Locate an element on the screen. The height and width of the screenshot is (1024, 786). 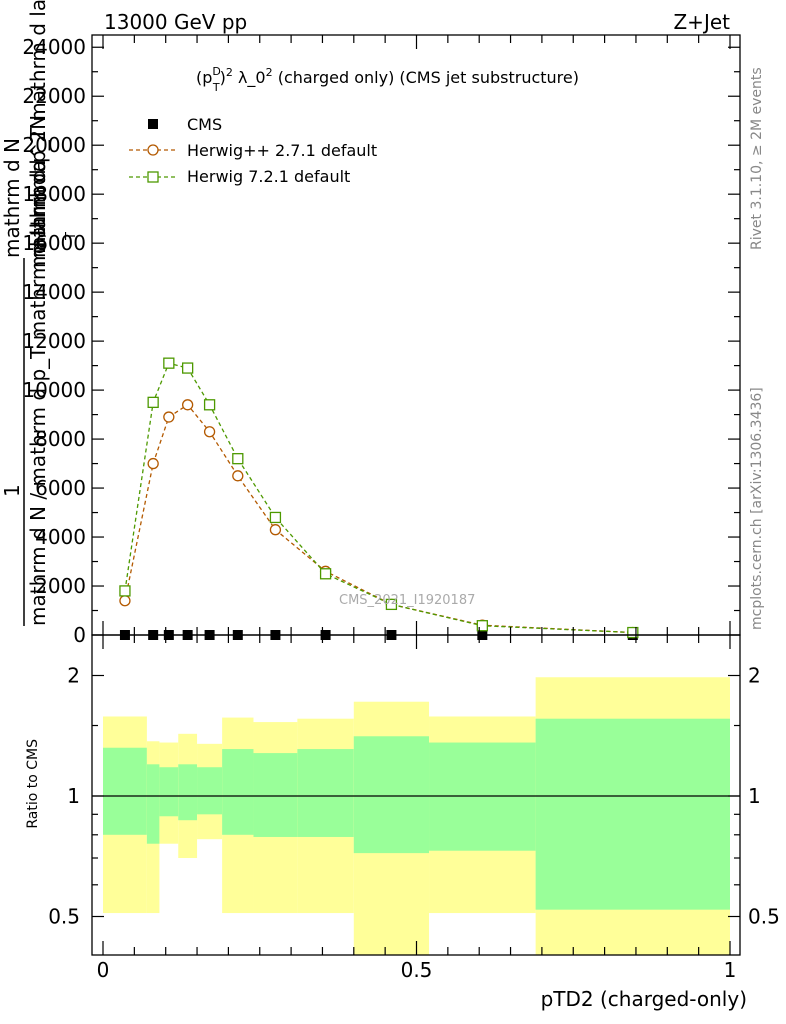
y-label-garble-2: mathrm d p_T mathrm d lambda is located at coordinates (38, 134).